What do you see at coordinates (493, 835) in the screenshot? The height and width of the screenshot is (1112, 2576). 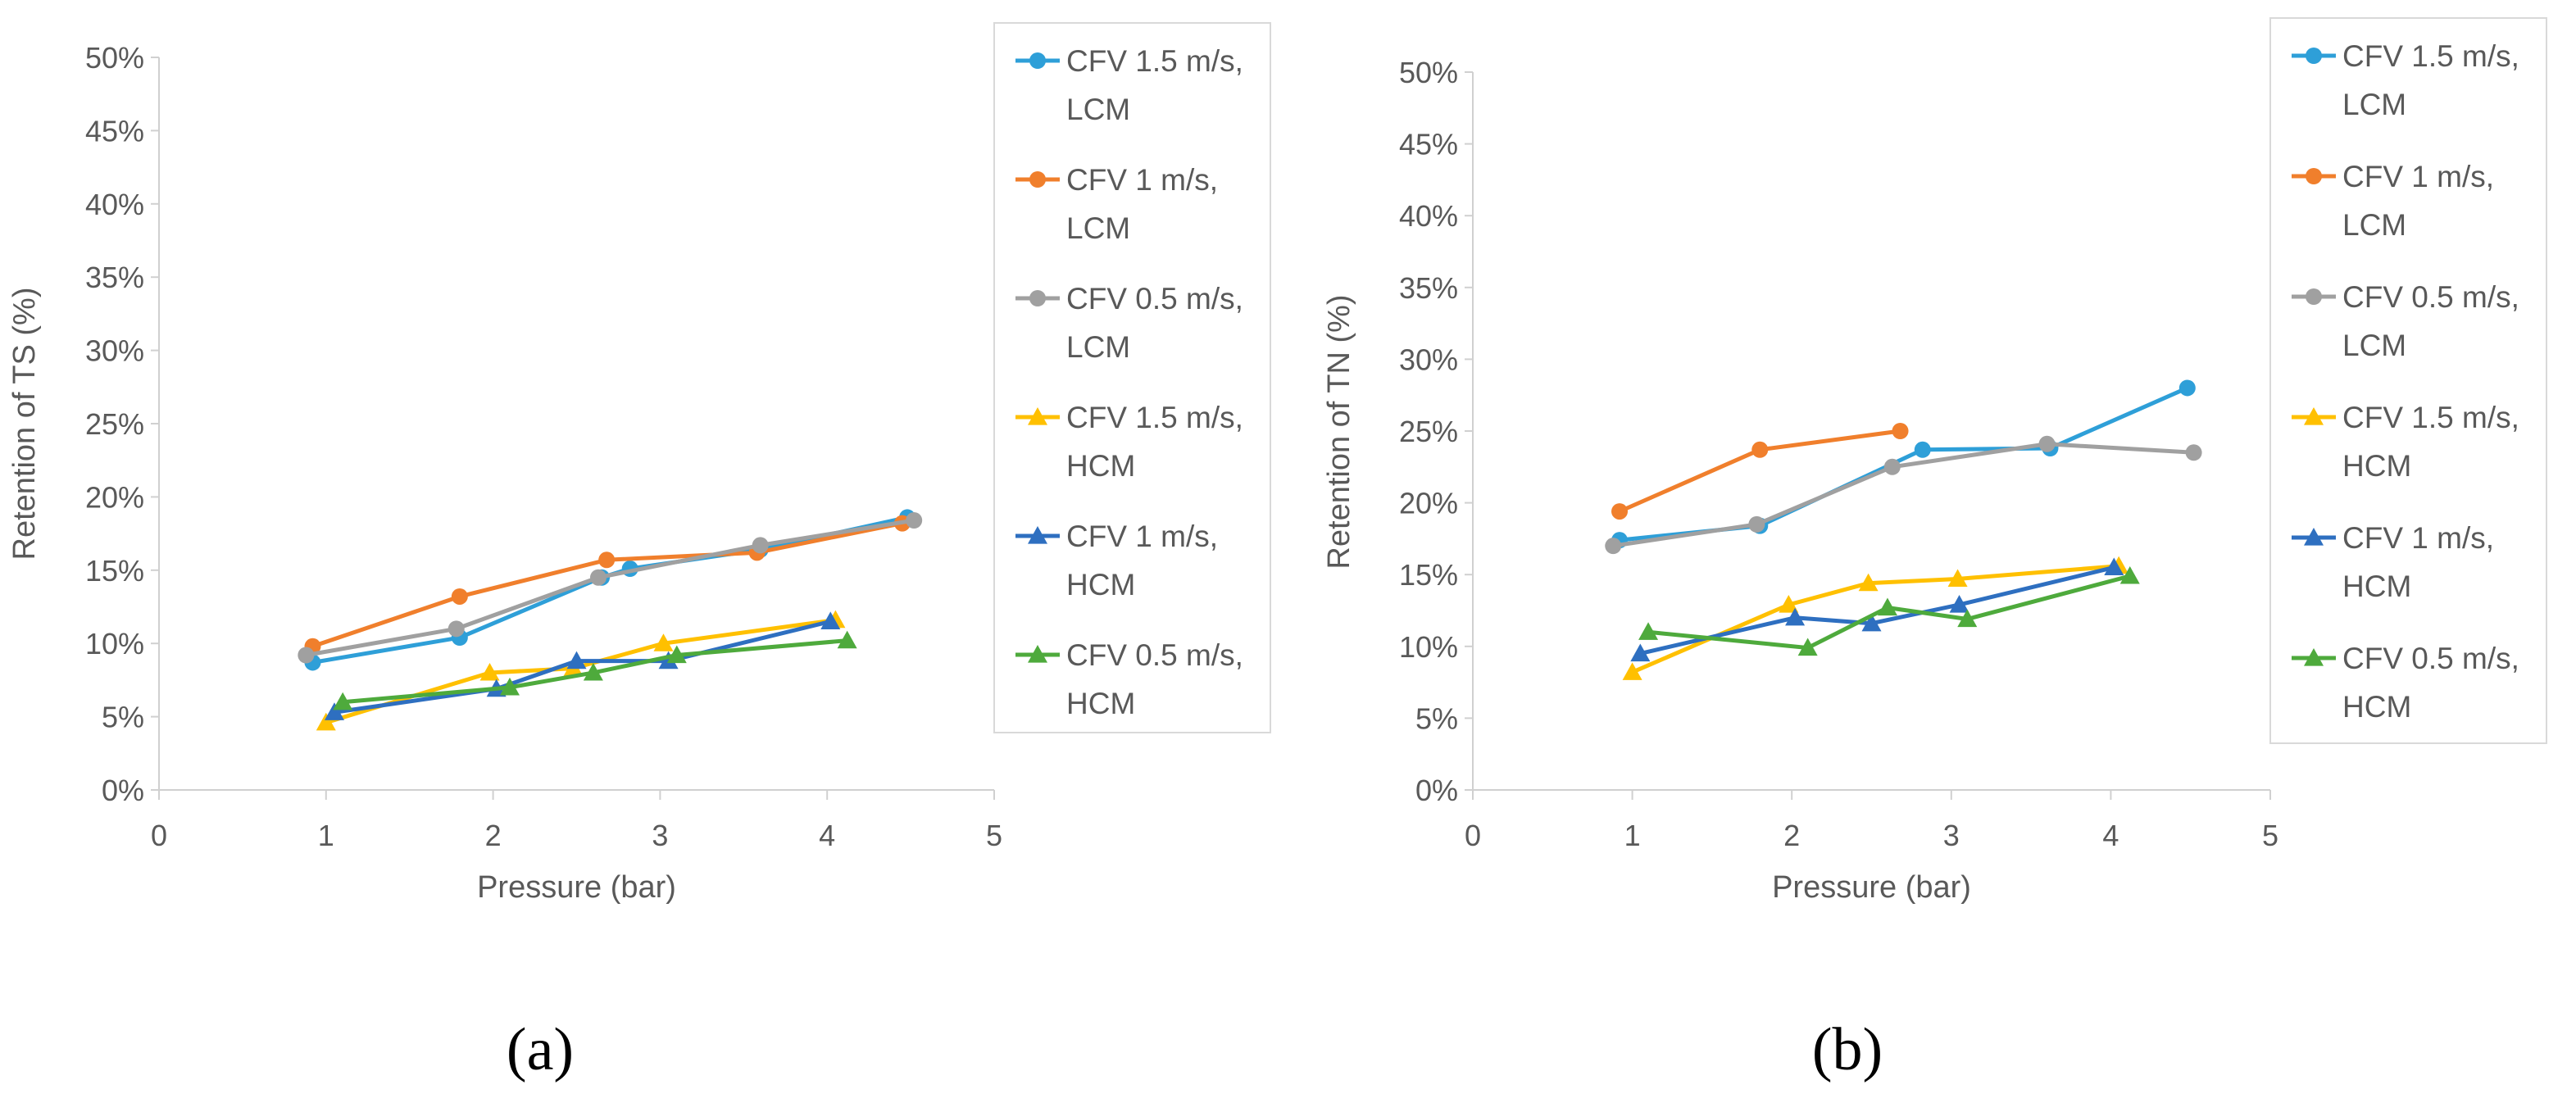 I see `x-tick-label: 2` at bounding box center [493, 835].